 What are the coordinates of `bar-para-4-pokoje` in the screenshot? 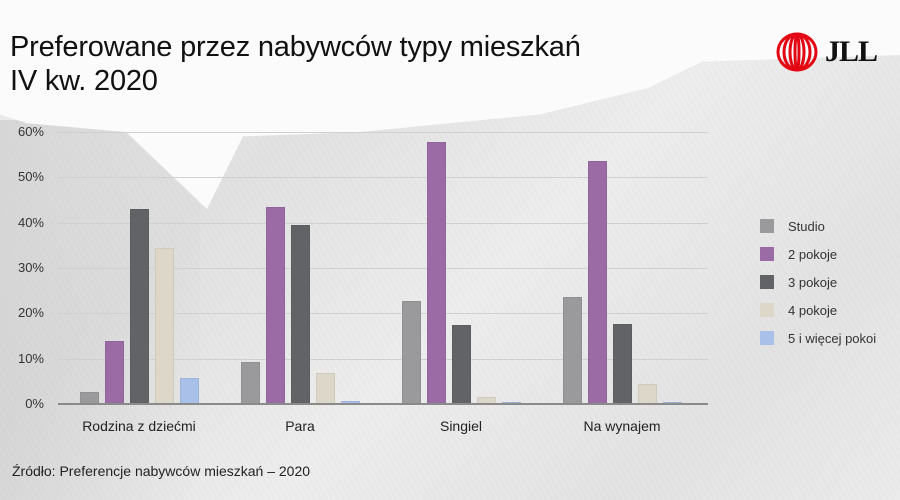 It's located at (325, 388).